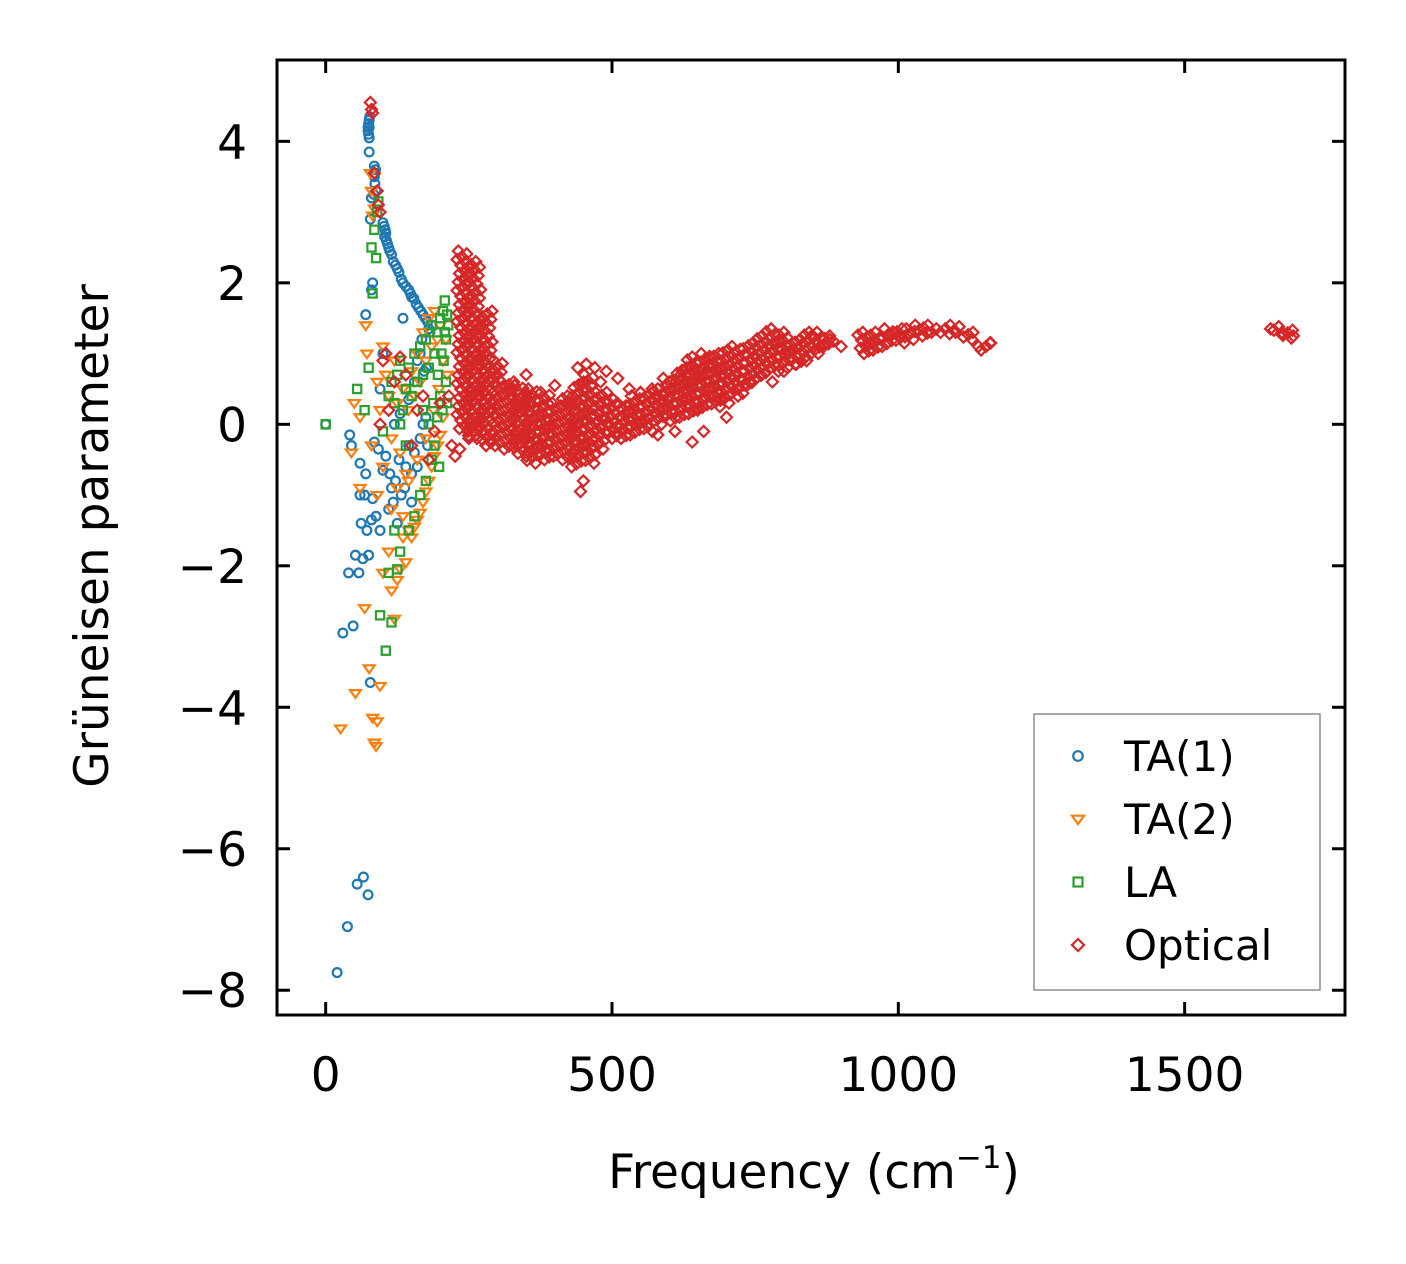  What do you see at coordinates (814, 1170) in the screenshot?
I see `x-axis-title: Frequency (cm−1)` at bounding box center [814, 1170].